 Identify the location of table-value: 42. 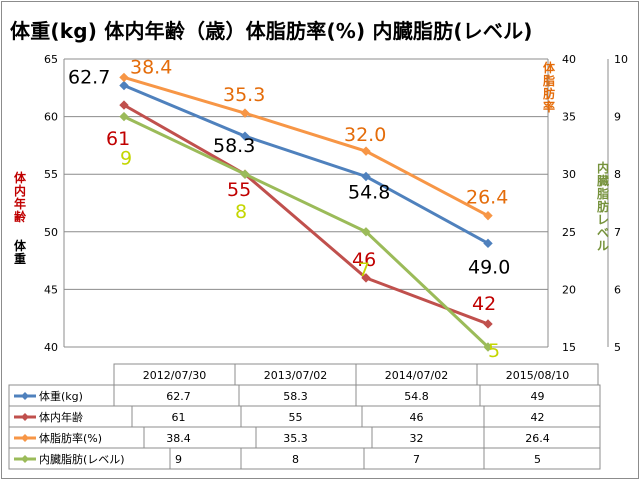
(538, 417).